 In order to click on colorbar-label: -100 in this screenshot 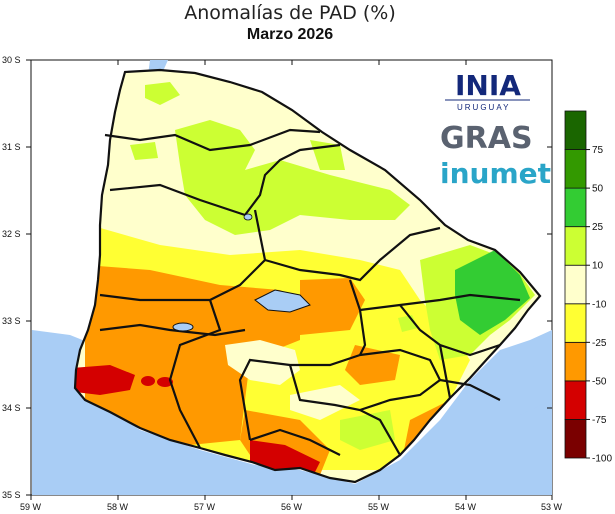, I will do `click(602, 459)`.